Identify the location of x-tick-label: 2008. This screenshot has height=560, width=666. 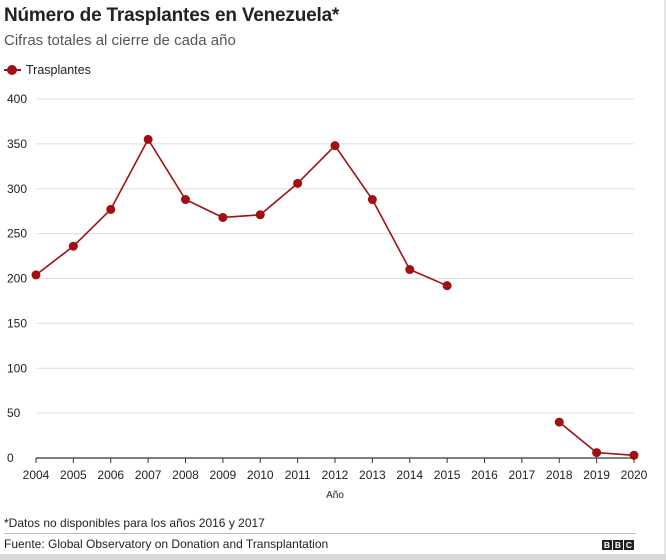
(185, 475).